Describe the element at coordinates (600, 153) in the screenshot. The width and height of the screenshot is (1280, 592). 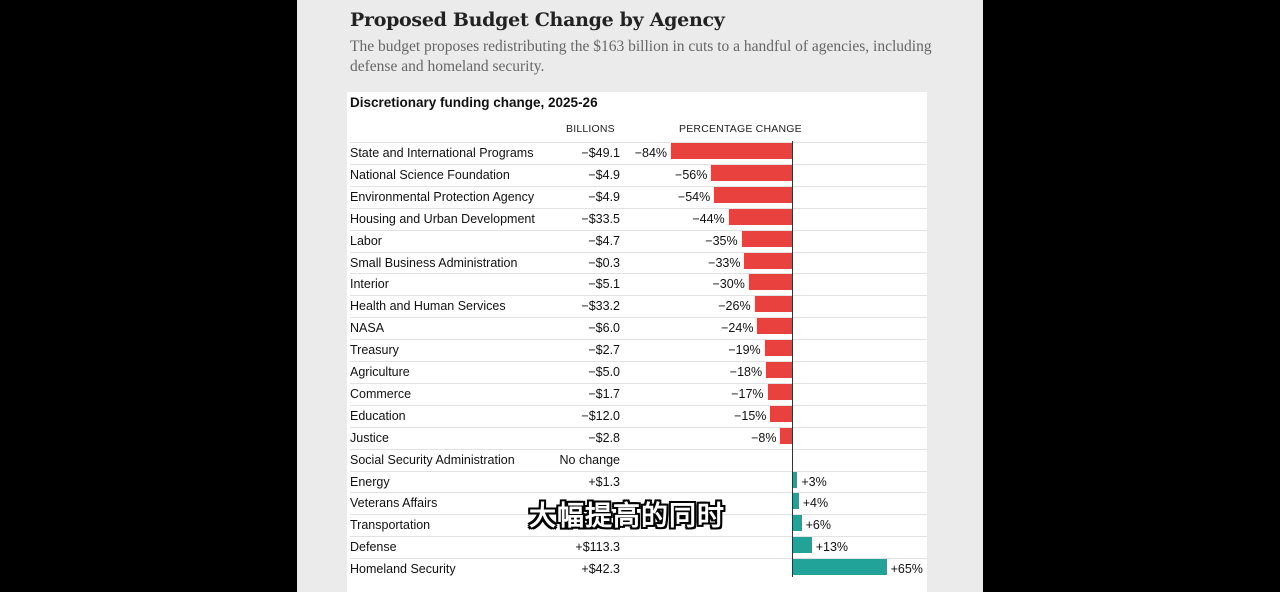
I see `billions-value: −$49.1` at that location.